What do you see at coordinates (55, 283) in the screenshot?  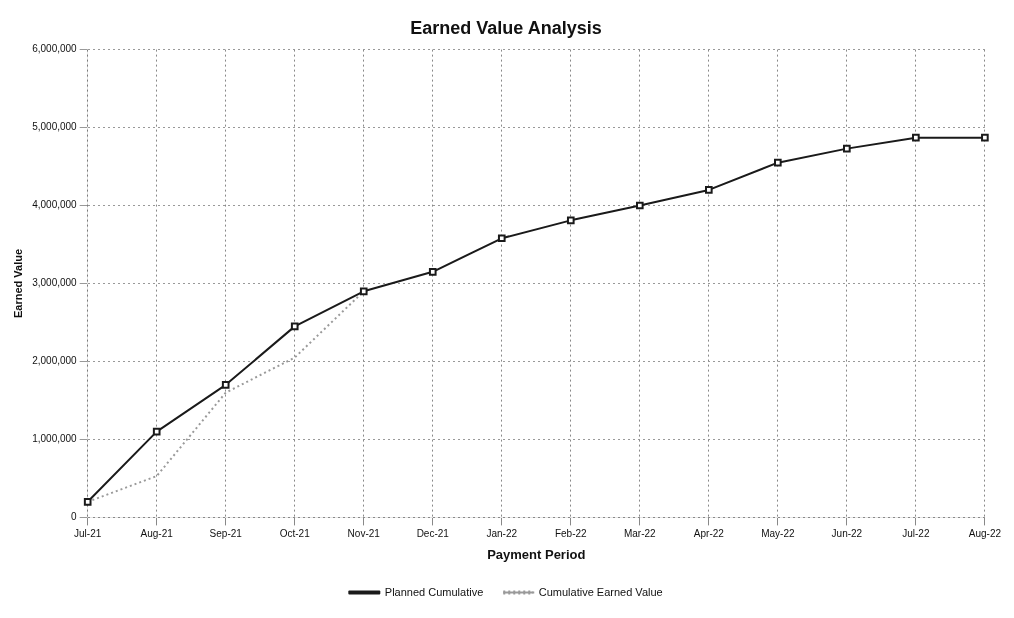 I see `y-tick-label: 3,000,000` at bounding box center [55, 283].